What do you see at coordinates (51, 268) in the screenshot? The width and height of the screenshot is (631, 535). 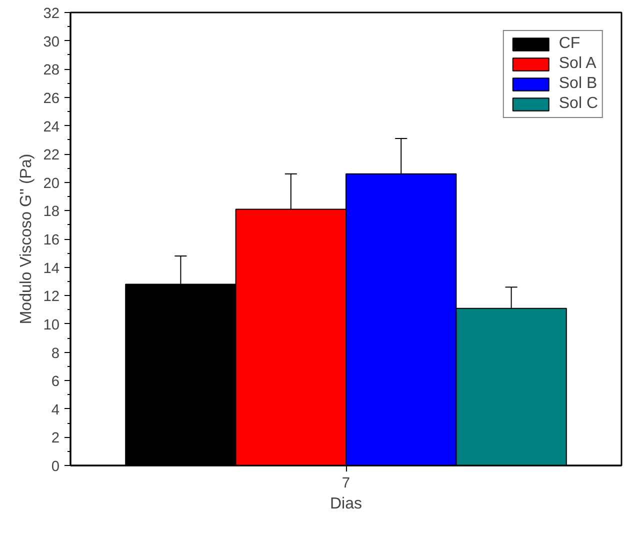 I see `y-tick-label: 14` at bounding box center [51, 268].